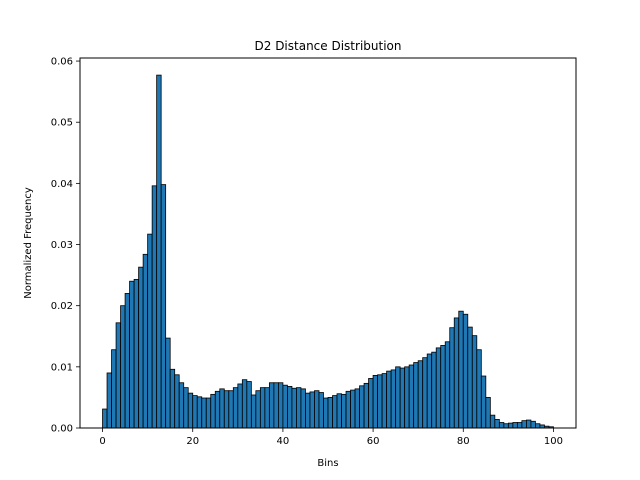  Describe the element at coordinates (553, 441) in the screenshot. I see `x-tick-label: 100` at that location.